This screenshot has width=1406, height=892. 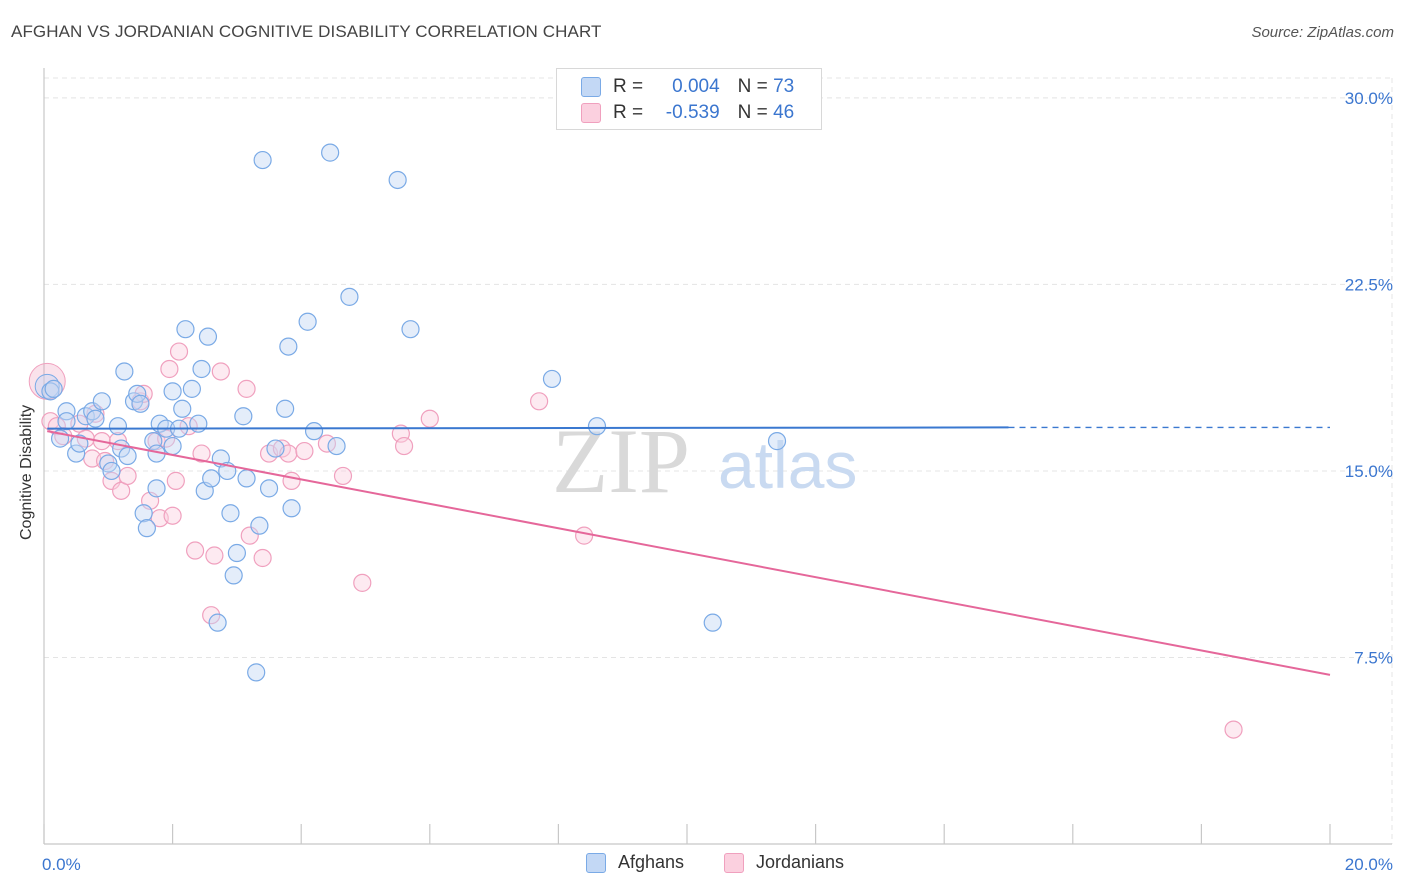 I want to click on afghans-legend-label: Afghans, so click(x=651, y=862).